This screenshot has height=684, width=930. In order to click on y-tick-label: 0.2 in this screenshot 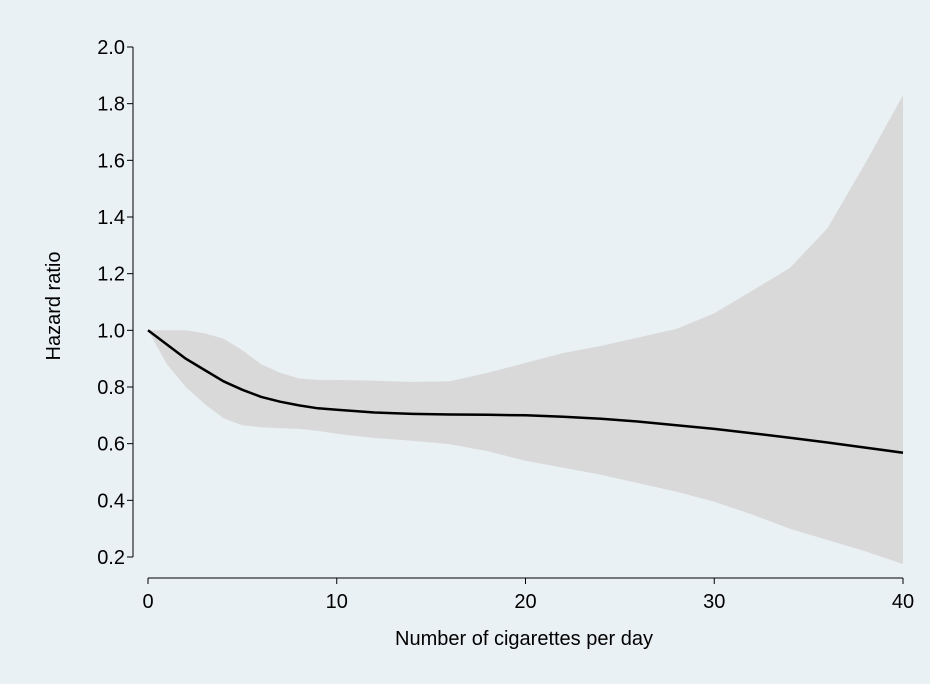, I will do `click(111, 558)`.